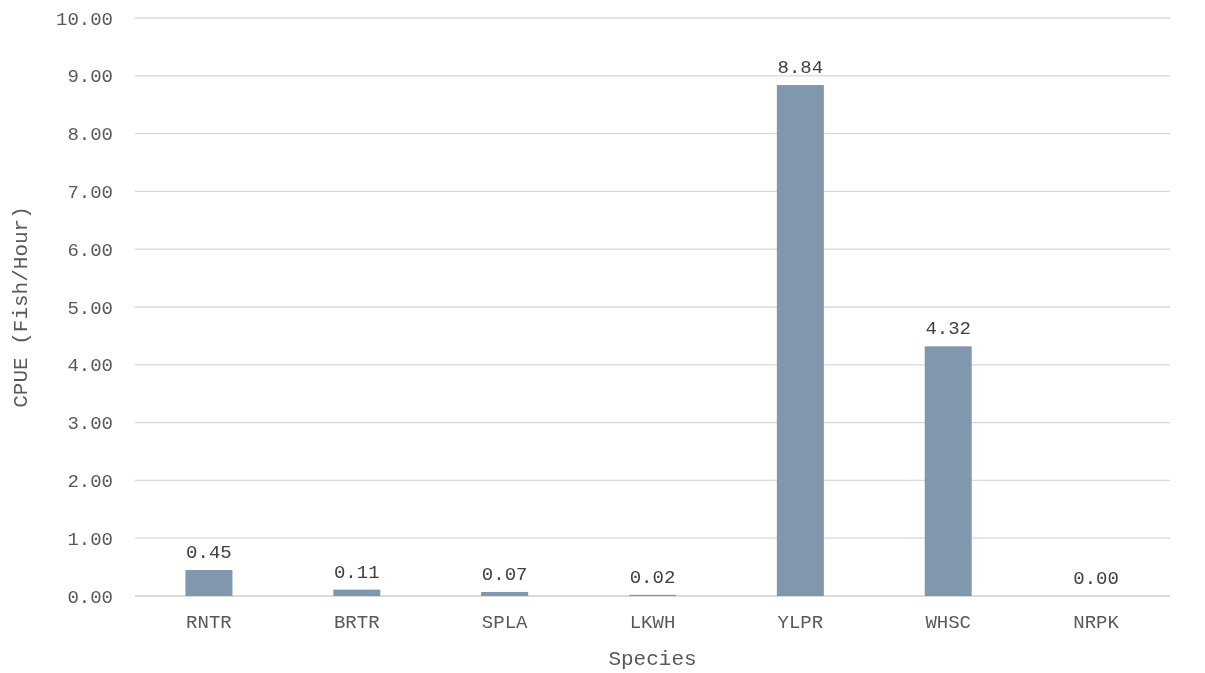 The image size is (1205, 673). What do you see at coordinates (1096, 623) in the screenshot?
I see `x-tick-label: NRPK` at bounding box center [1096, 623].